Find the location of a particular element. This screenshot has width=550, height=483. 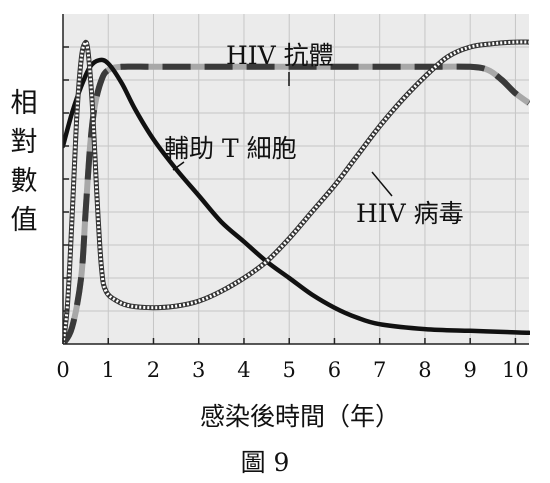

annotation-helper-t-cell: 輔助 T 細胞 is located at coordinates (230, 148).